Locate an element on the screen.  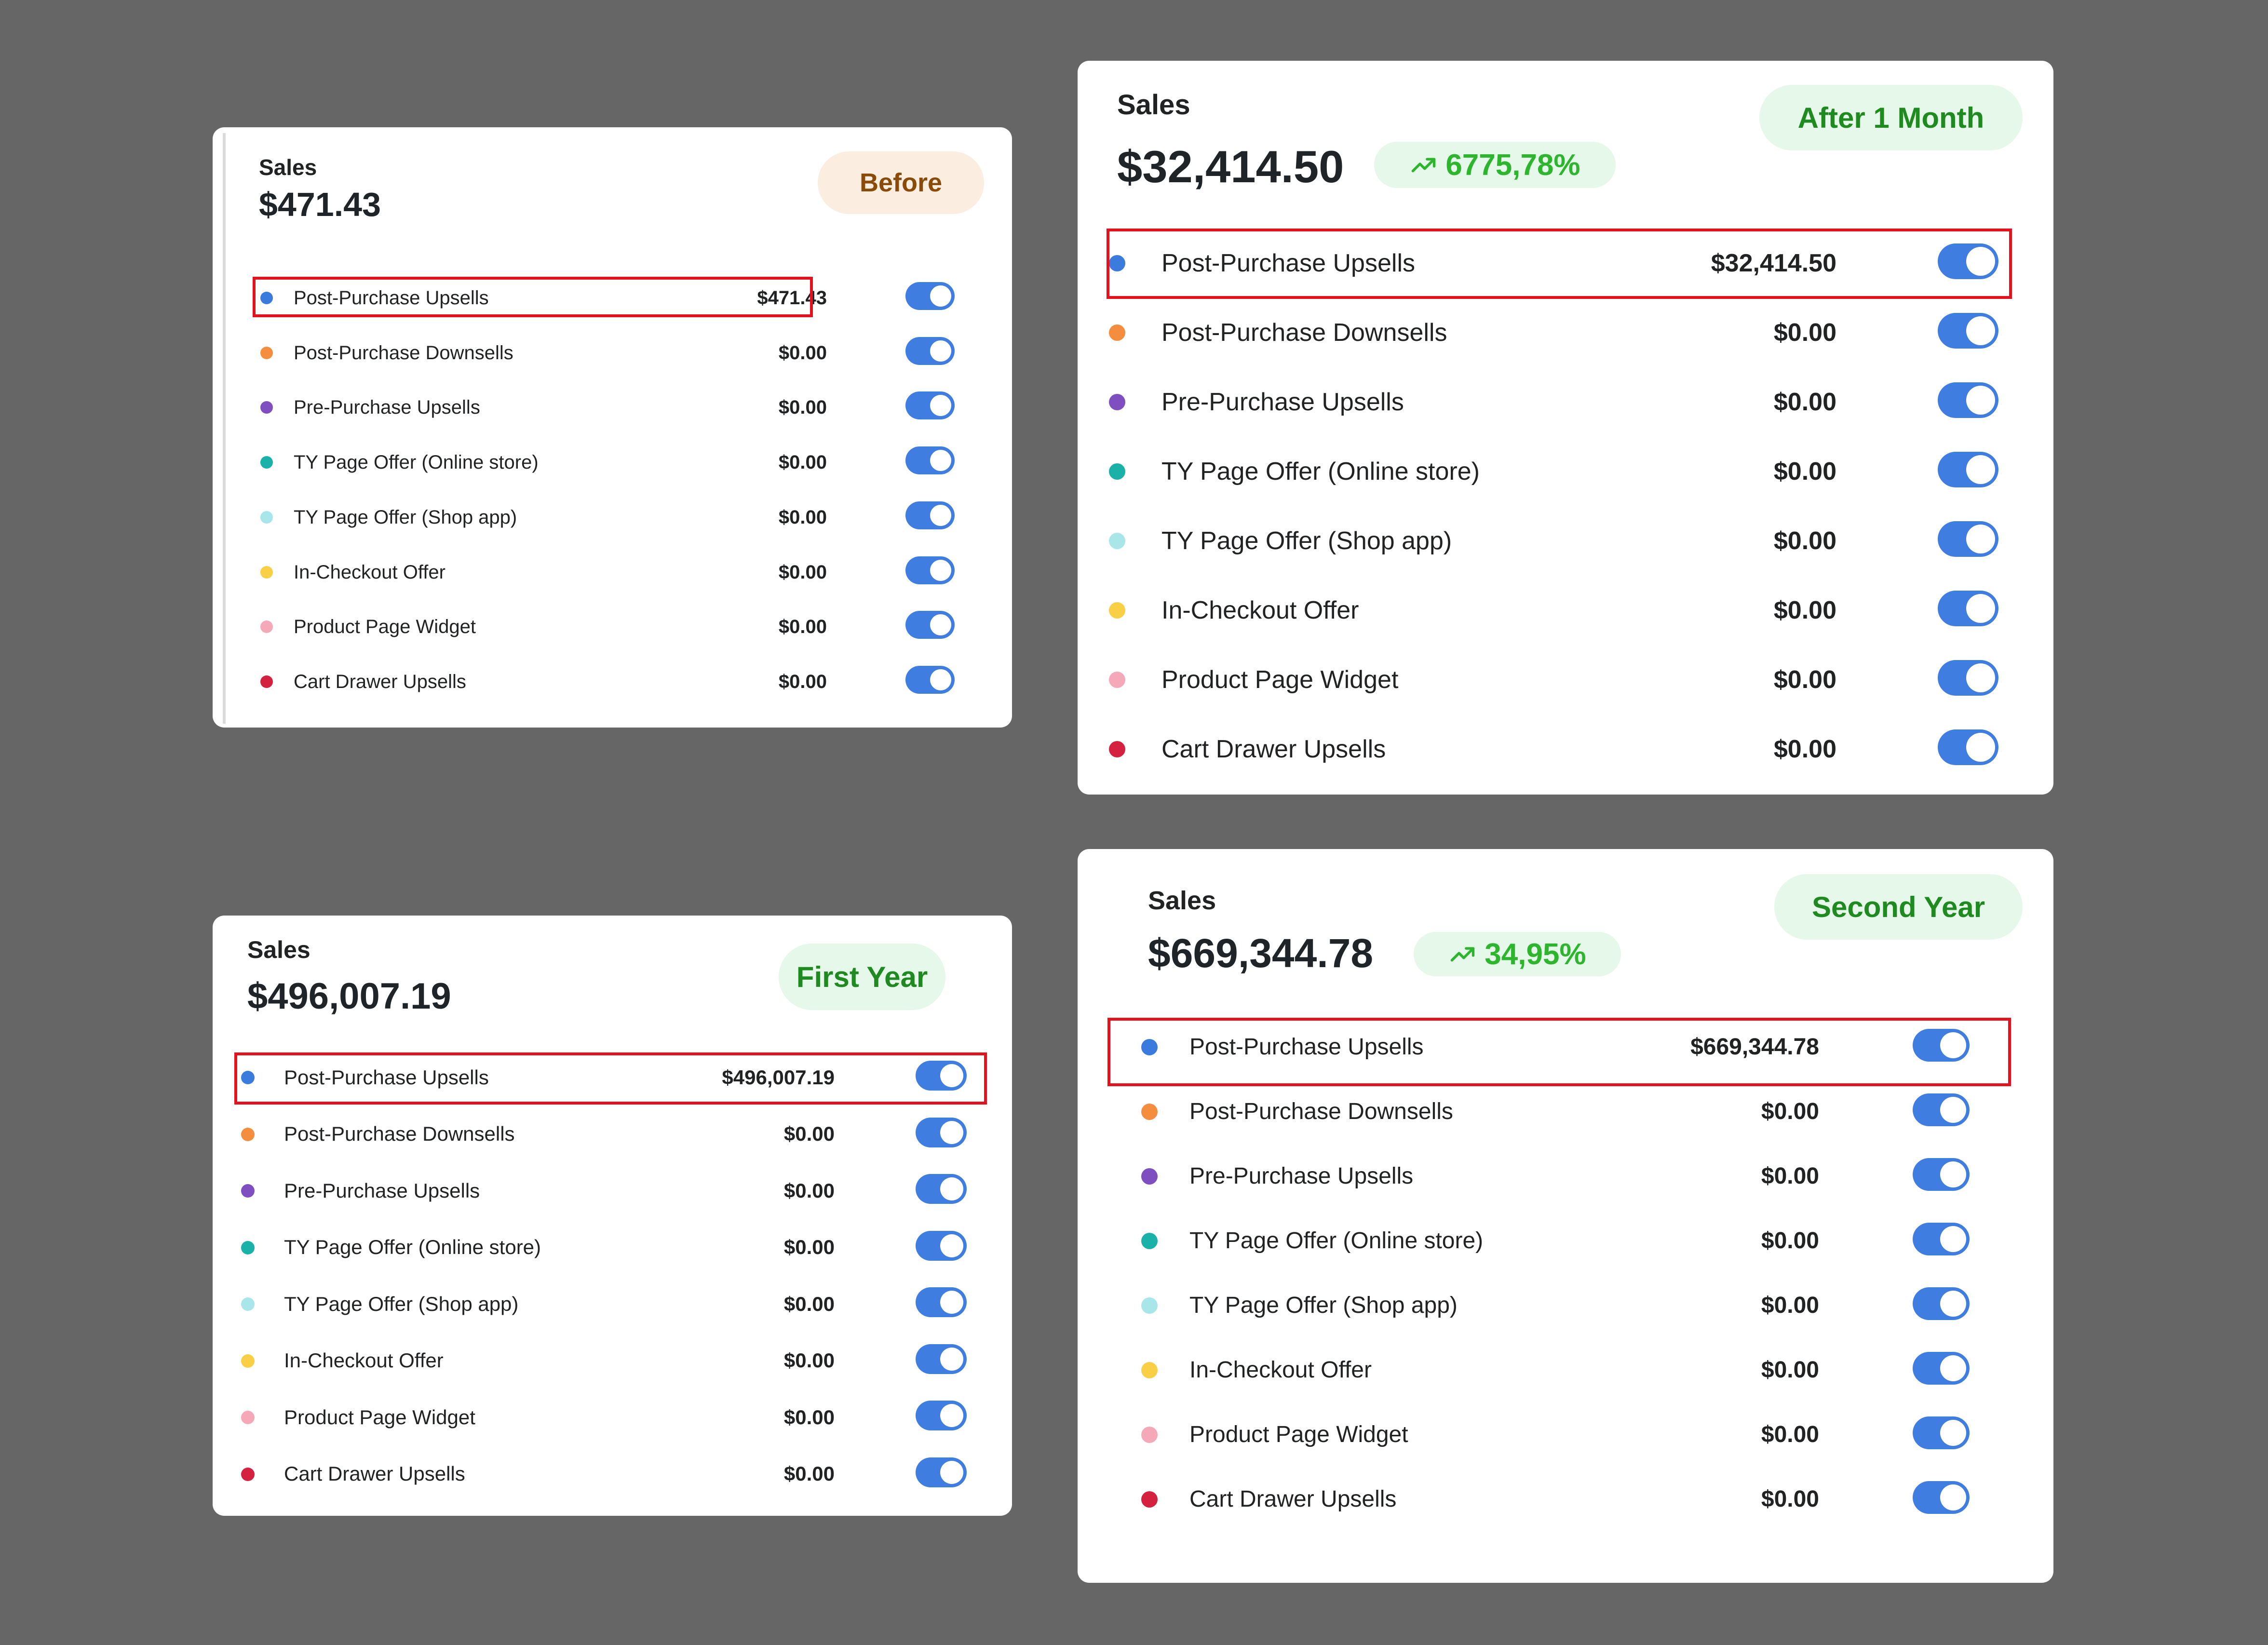
sales-total: $471.43 is located at coordinates (320, 204).